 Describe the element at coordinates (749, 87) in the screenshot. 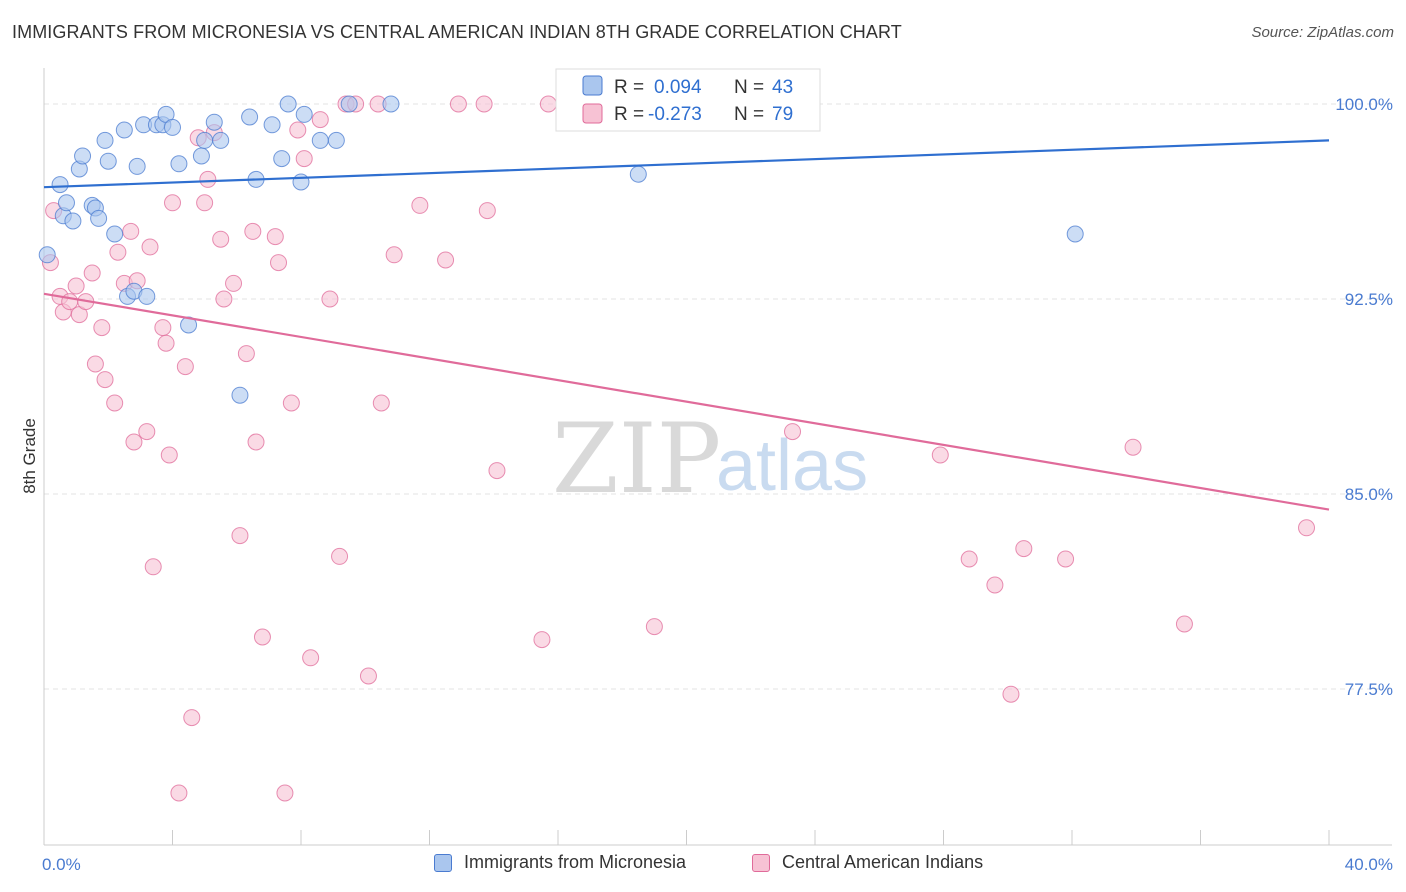

I see `stats-legend-n-label-blue: N =` at that location.